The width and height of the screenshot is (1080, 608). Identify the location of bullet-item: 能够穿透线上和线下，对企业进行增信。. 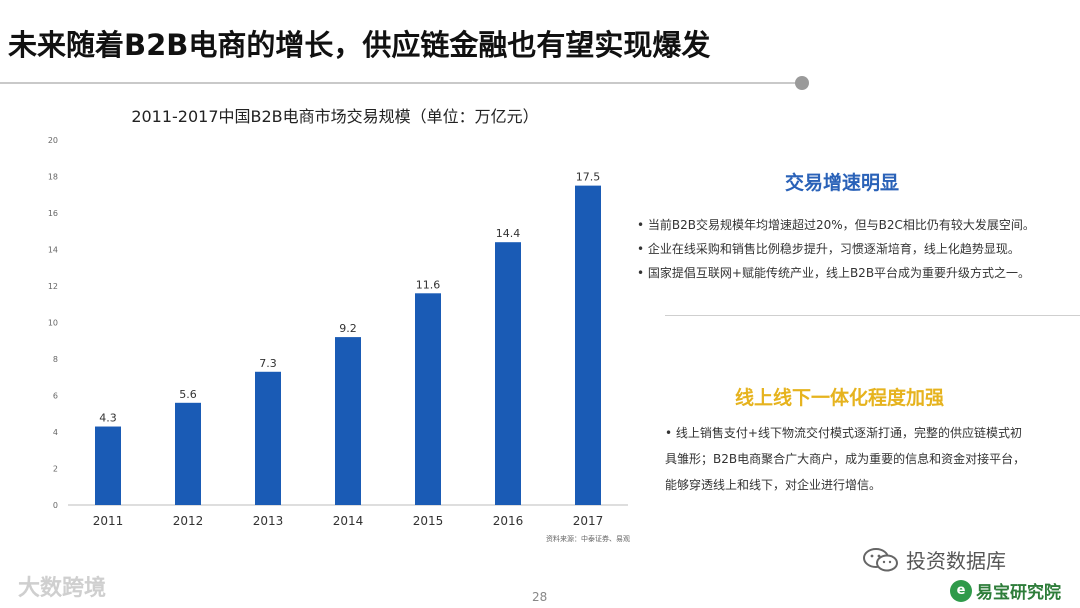
(773, 485).